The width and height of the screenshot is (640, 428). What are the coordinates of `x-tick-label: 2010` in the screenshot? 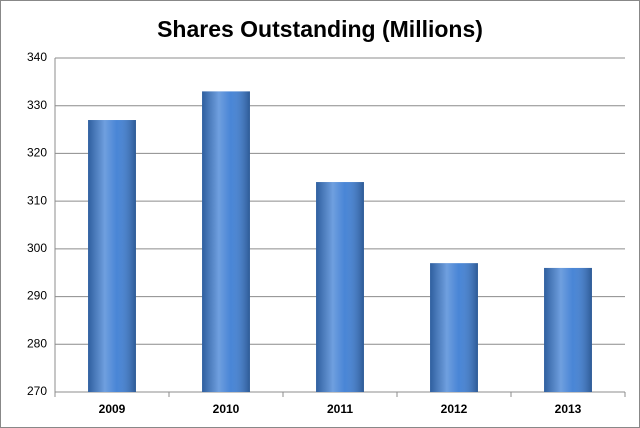 It's located at (226, 409).